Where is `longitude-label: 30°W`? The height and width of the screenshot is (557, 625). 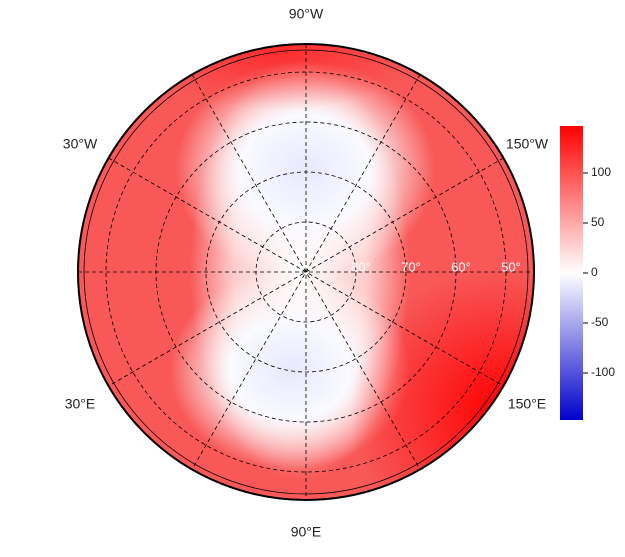 longitude-label: 30°W is located at coordinates (80, 144).